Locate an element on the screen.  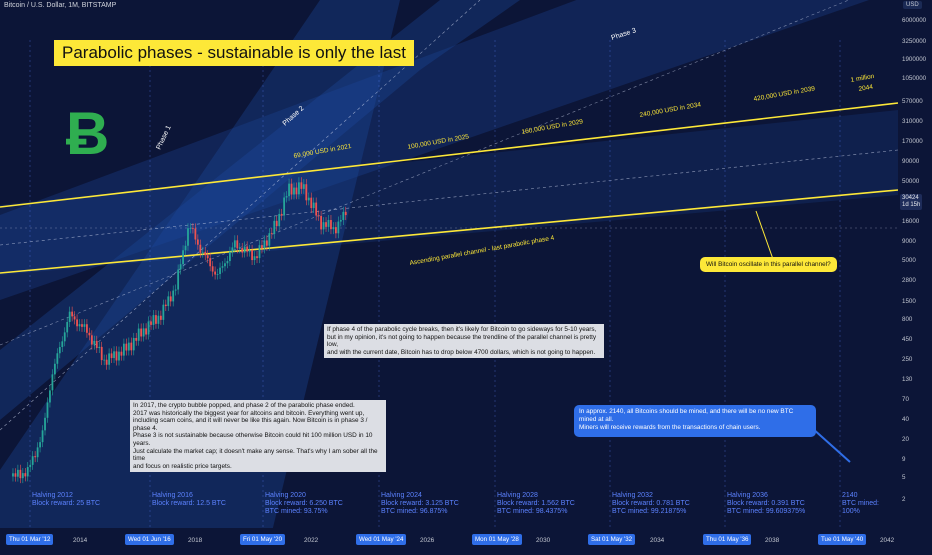
halving-label-line: Halving 2028 is located at coordinates (517, 495).